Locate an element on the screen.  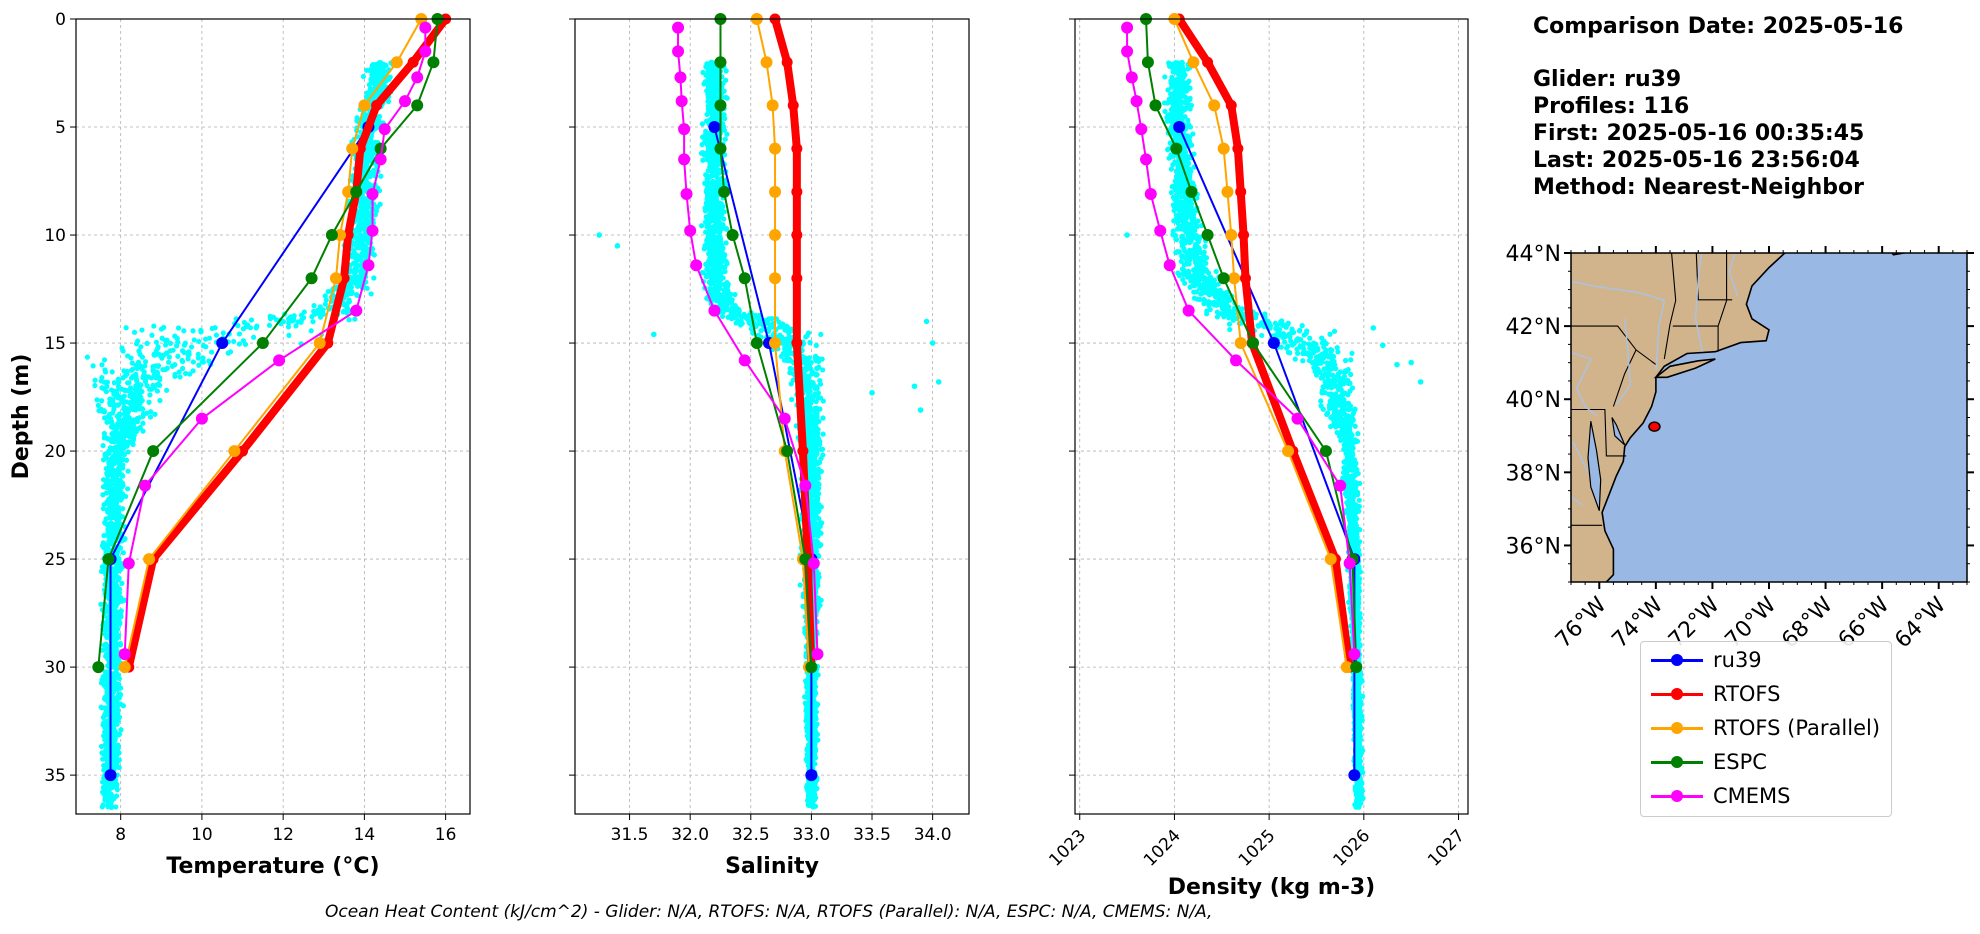
series-rtofs-parallel- is located at coordinates (273, 343).